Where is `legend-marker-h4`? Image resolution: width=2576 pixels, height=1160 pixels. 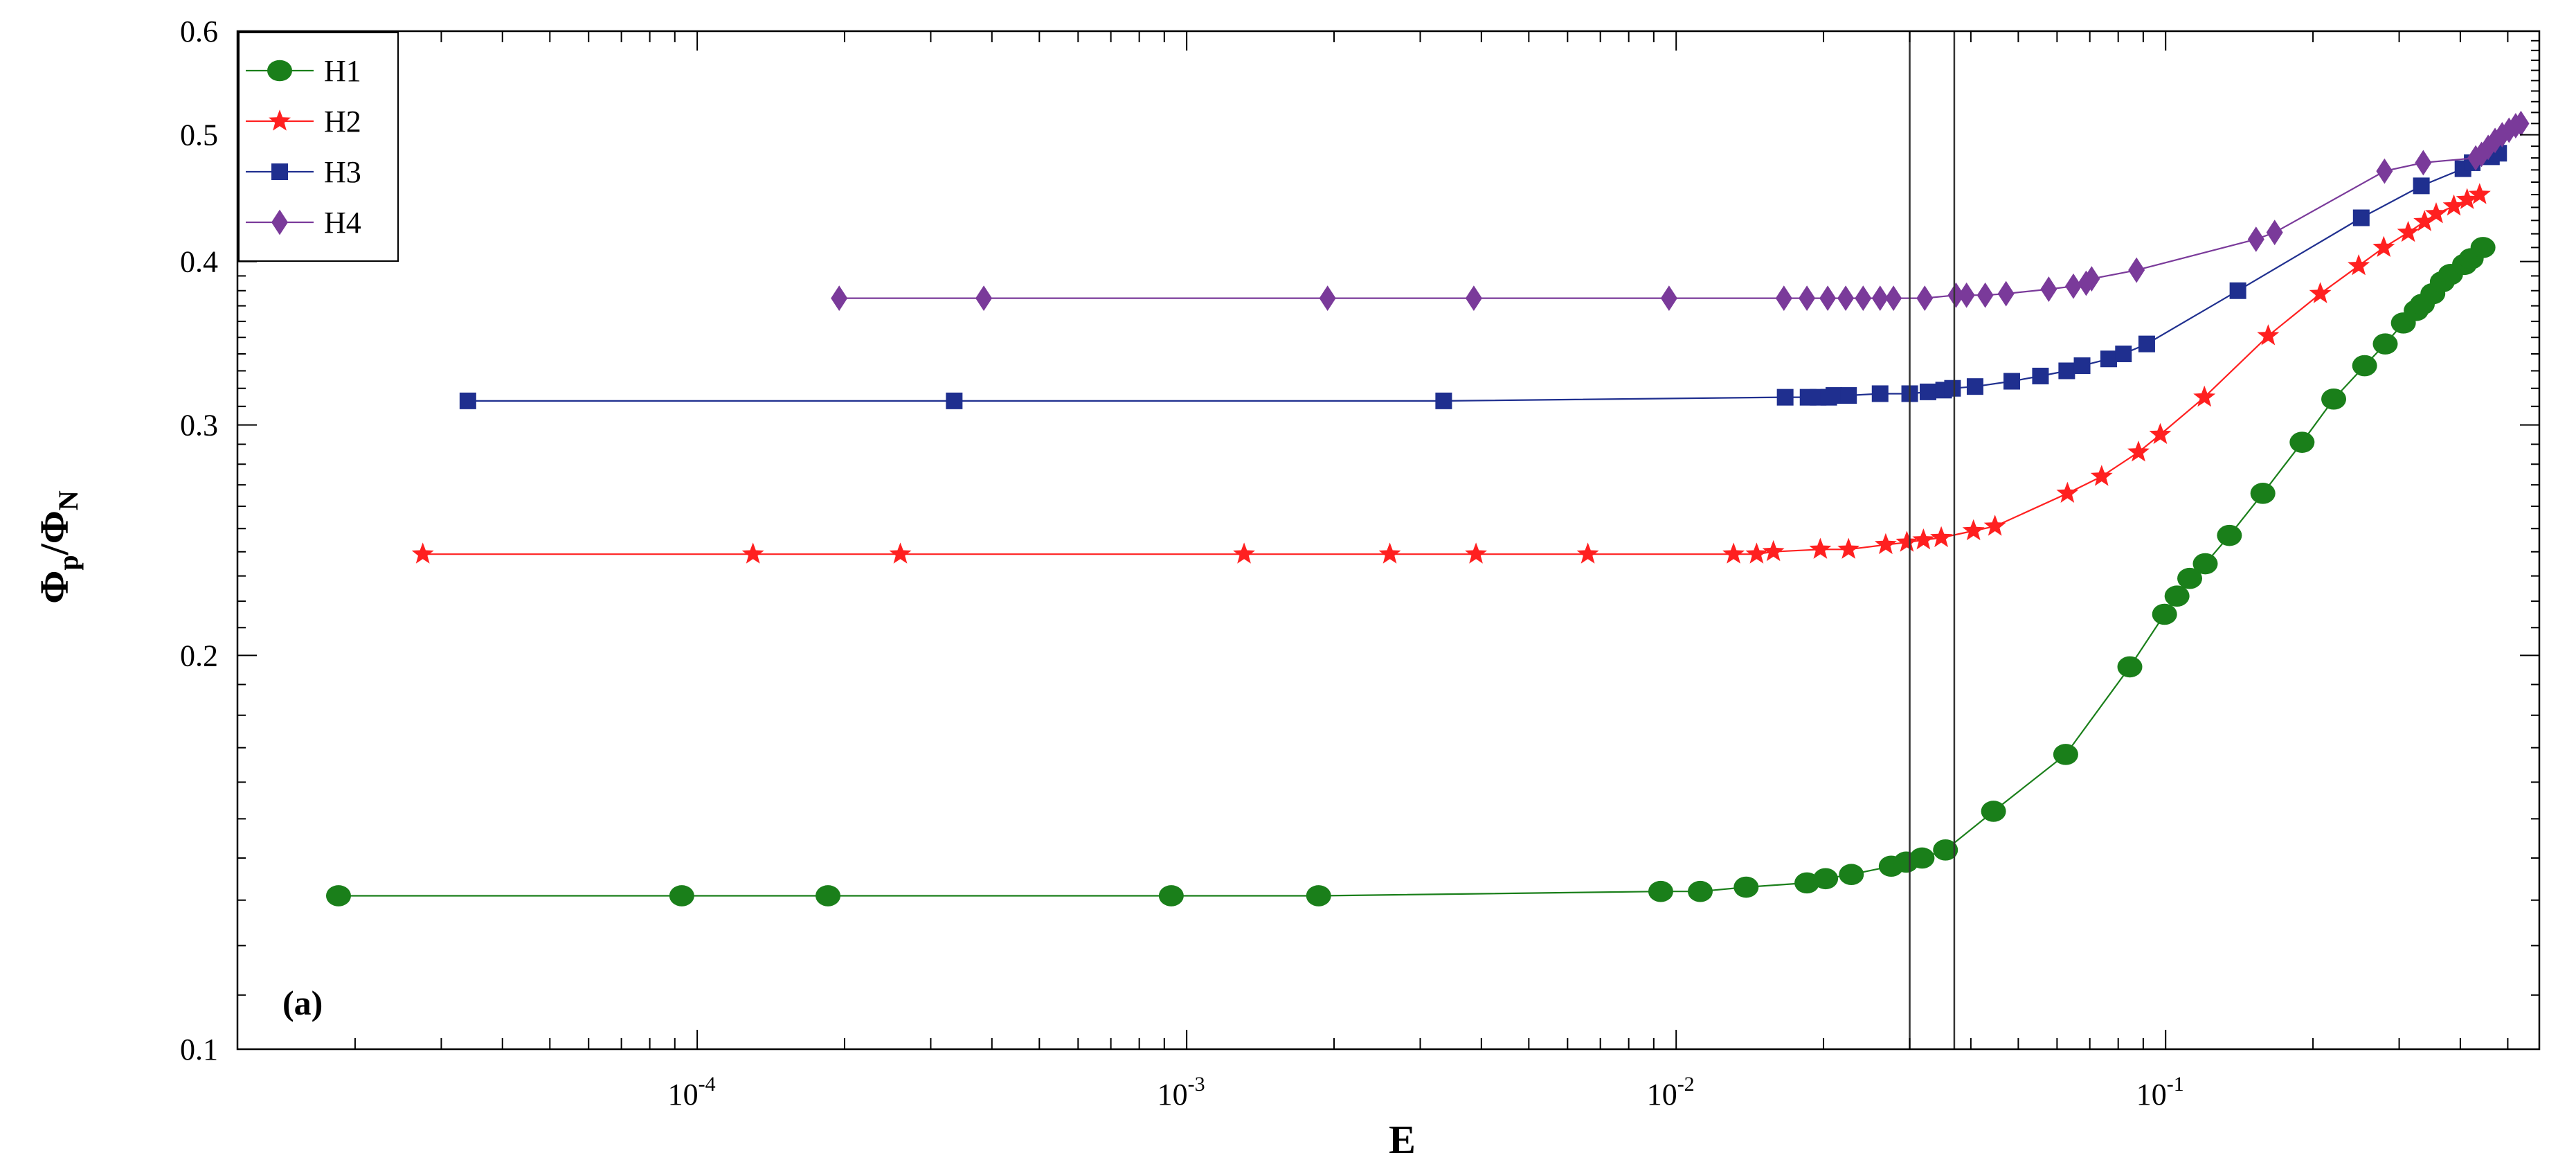
legend-marker-h4 is located at coordinates (279, 222).